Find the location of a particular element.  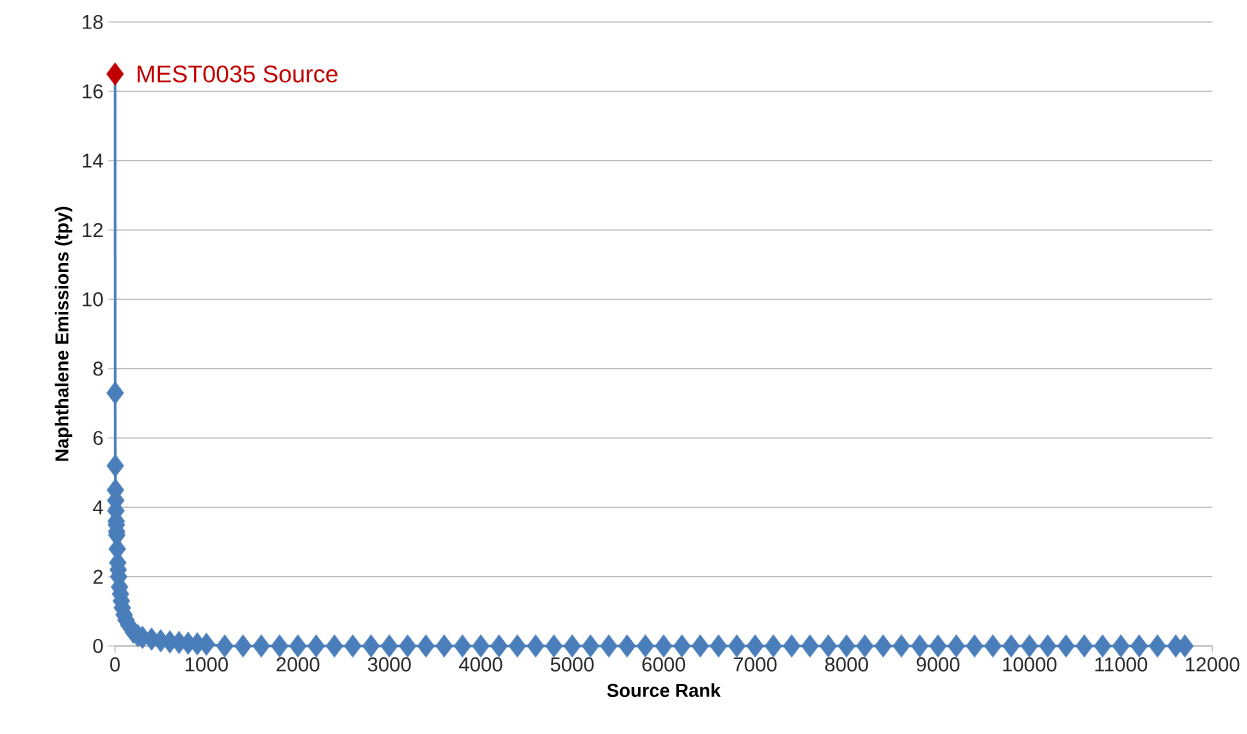

y-axis-title: Naphthalene Emissions (tpy) is located at coordinates (63, 333).